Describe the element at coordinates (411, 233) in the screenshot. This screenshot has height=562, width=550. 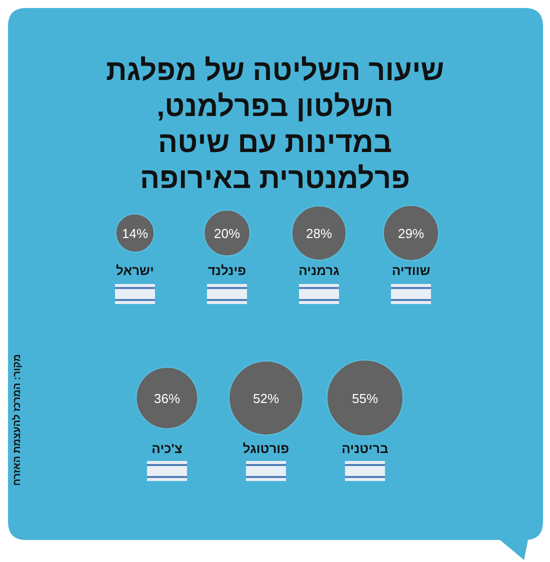
I see `data-label: 29%` at that location.